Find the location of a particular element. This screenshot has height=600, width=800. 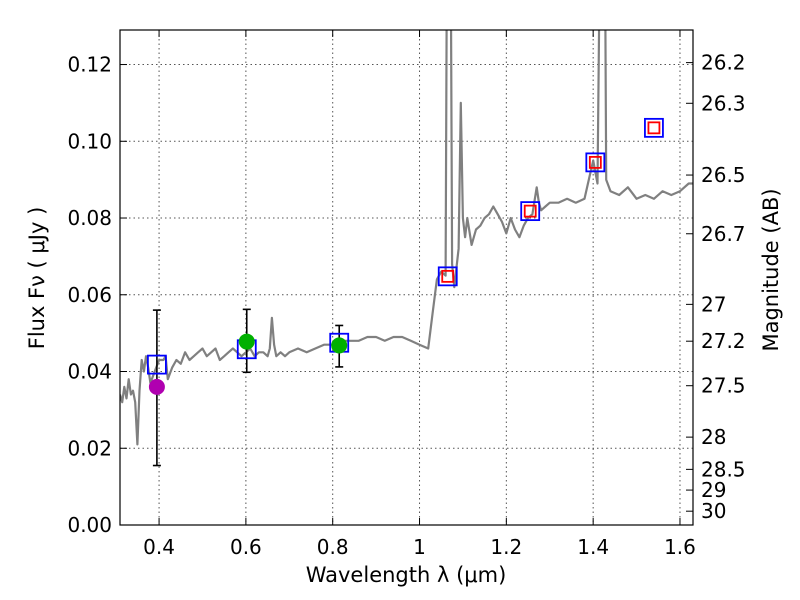

mag-tick-label: 29 is located at coordinates (713, 490).